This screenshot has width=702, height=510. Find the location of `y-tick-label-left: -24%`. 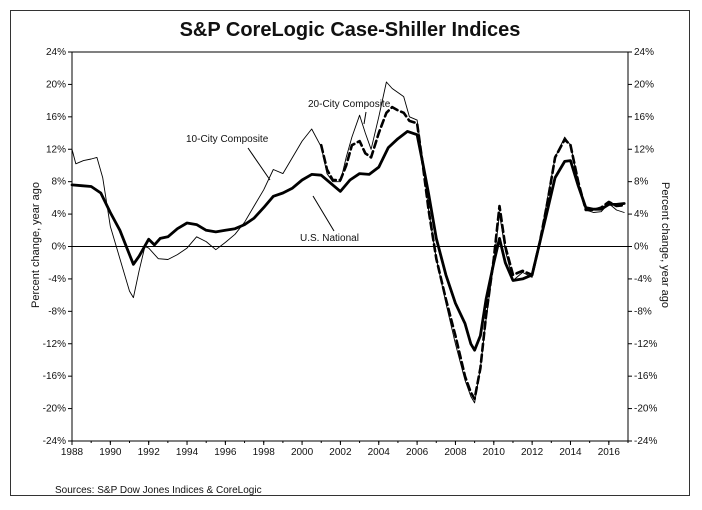

y-tick-label-left: -24% is located at coordinates (54, 441).